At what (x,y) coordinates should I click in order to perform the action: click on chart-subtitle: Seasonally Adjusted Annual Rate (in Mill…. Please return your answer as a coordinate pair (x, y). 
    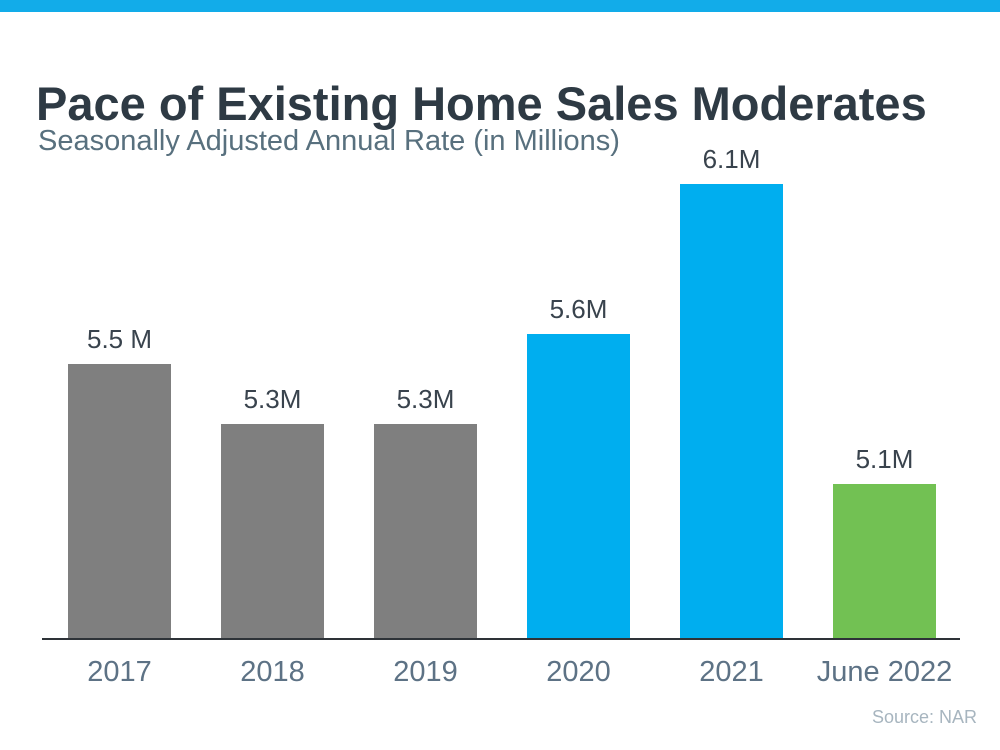
    Looking at the image, I should click on (329, 141).